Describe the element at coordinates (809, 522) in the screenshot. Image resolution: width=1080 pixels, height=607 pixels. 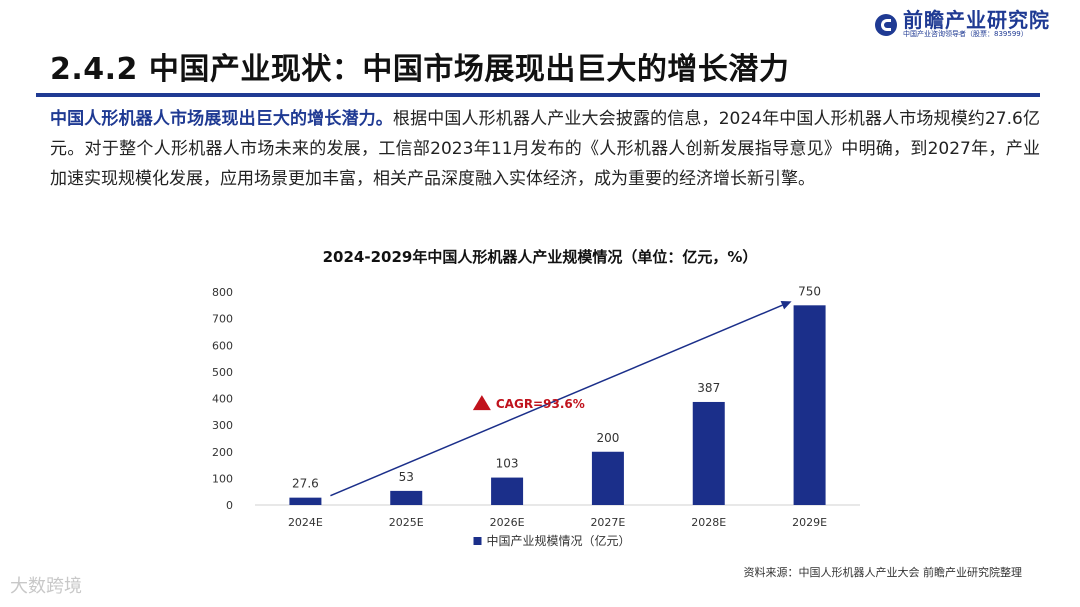
I see `x-tick-label: 2029E` at that location.